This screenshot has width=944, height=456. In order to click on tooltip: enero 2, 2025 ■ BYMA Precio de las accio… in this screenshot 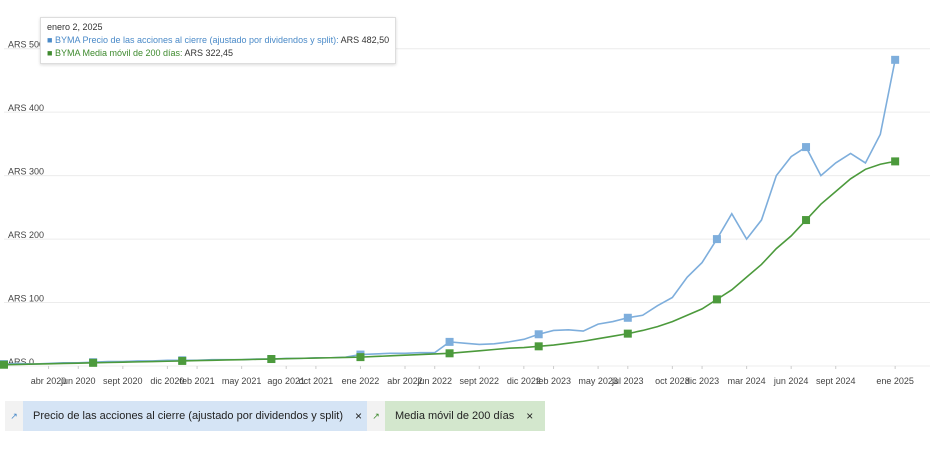, I will do `click(218, 40)`.